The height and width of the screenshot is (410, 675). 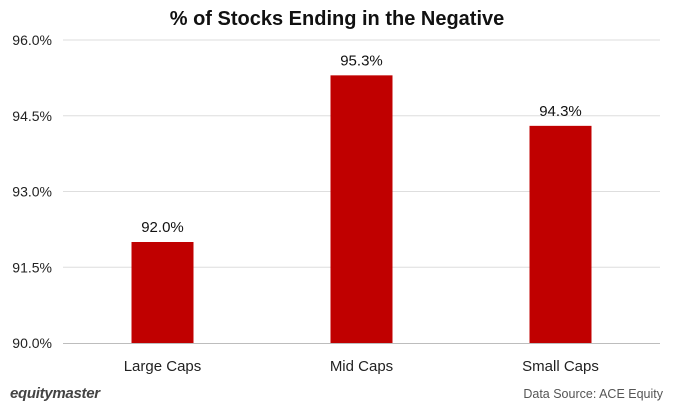 I want to click on y-tick-label: 93.0%, so click(x=32, y=192).